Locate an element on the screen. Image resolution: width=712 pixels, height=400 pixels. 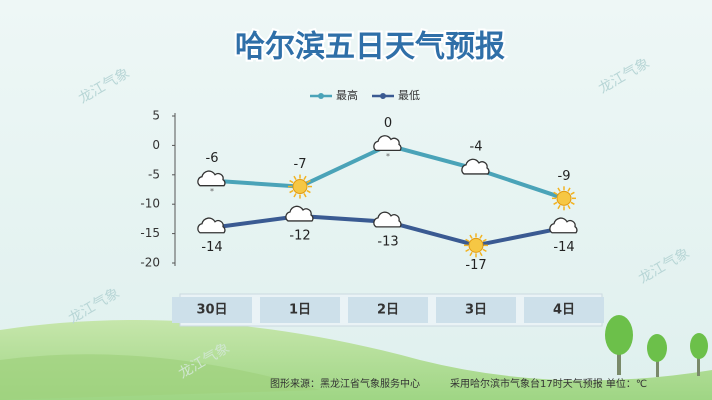
x-tick-label: 4日 is located at coordinates (564, 310).